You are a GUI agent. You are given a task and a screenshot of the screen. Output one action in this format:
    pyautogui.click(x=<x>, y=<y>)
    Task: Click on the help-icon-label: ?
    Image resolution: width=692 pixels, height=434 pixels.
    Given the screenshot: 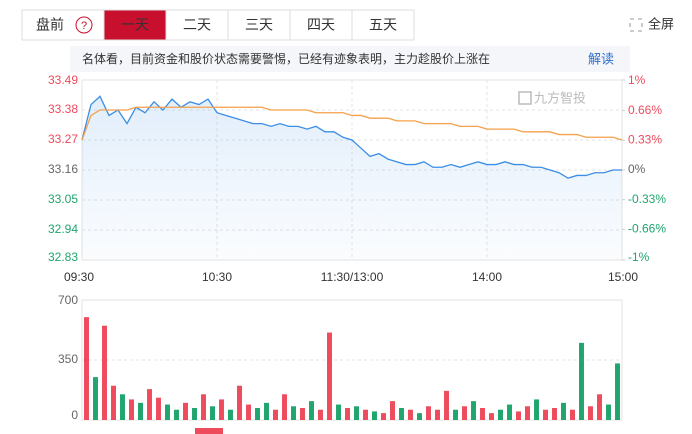 What is the action you would take?
    pyautogui.click(x=84, y=26)
    